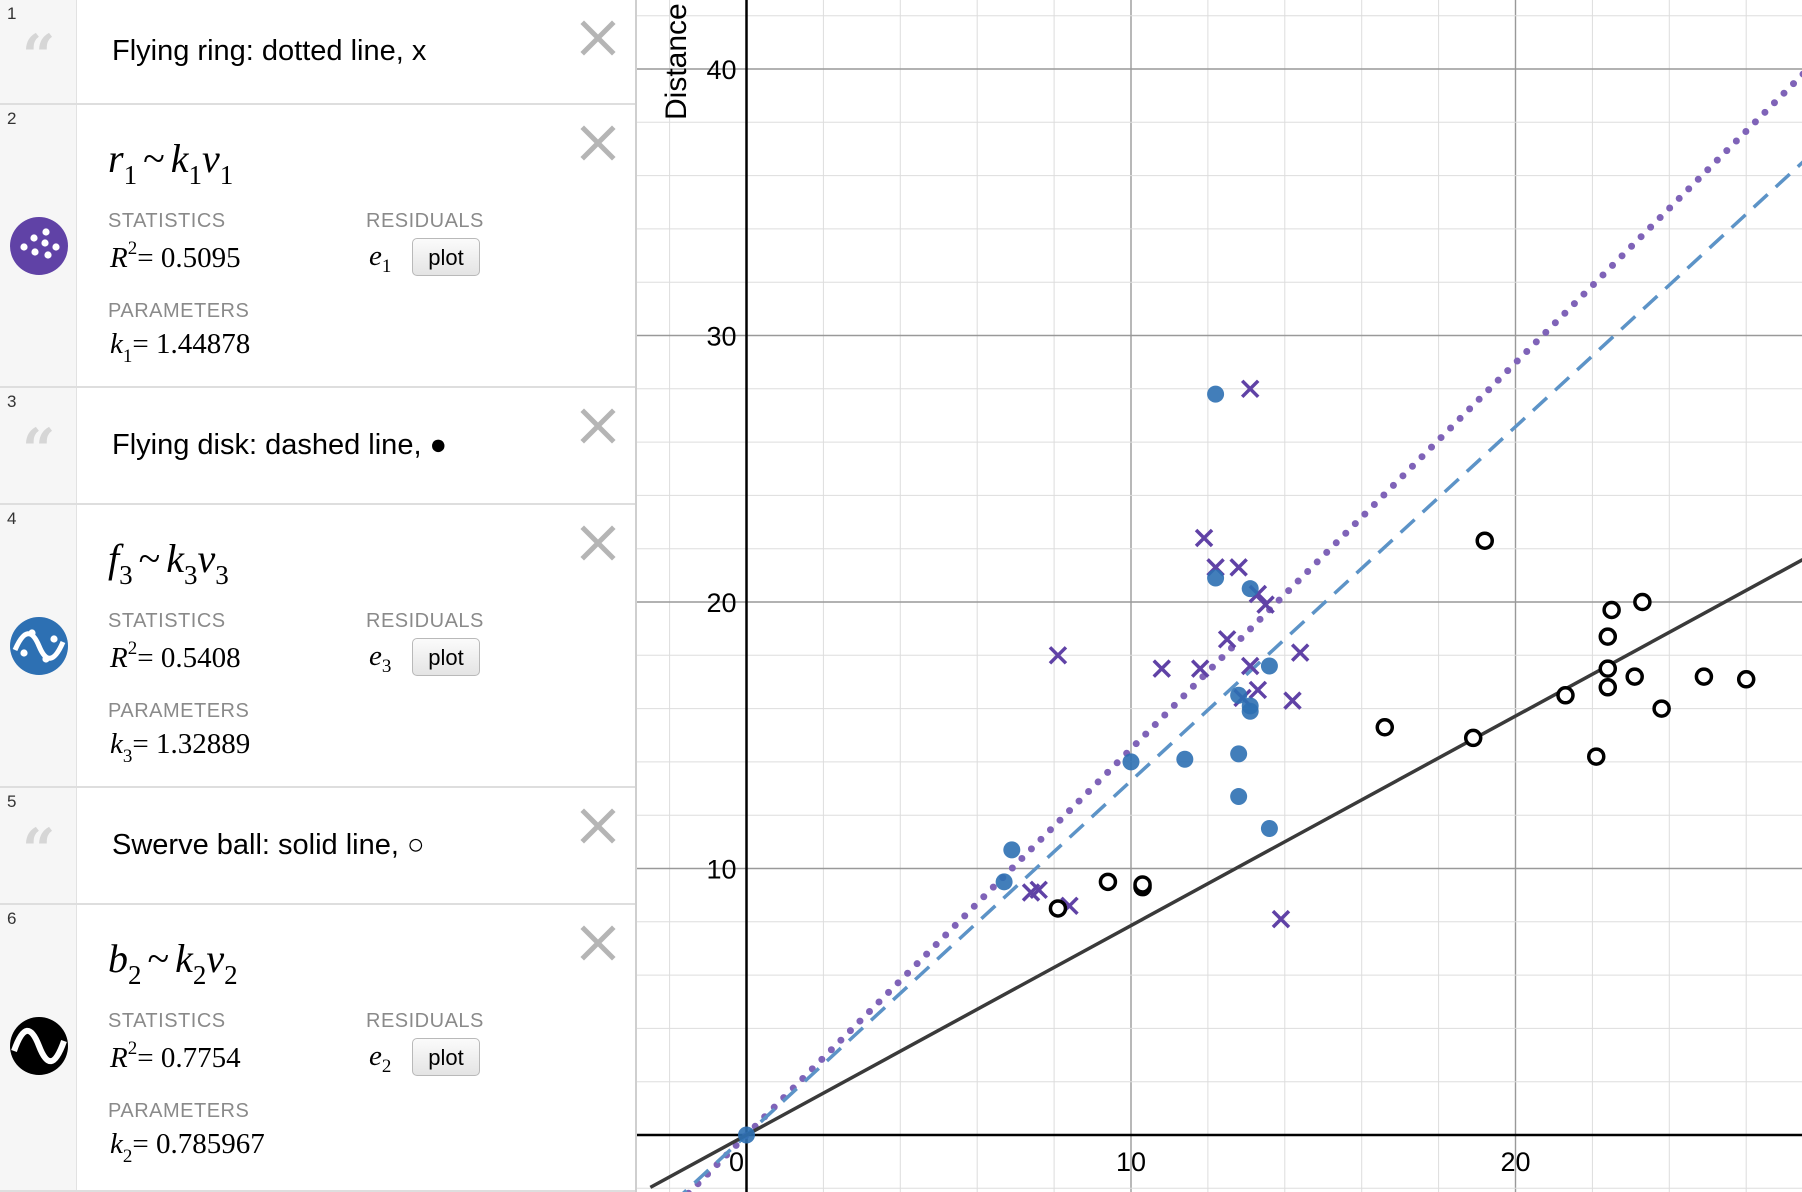 This screenshot has width=1802, height=1192. Describe the element at coordinates (114, 558) in the screenshot. I see `formula-lhs: f` at that location.